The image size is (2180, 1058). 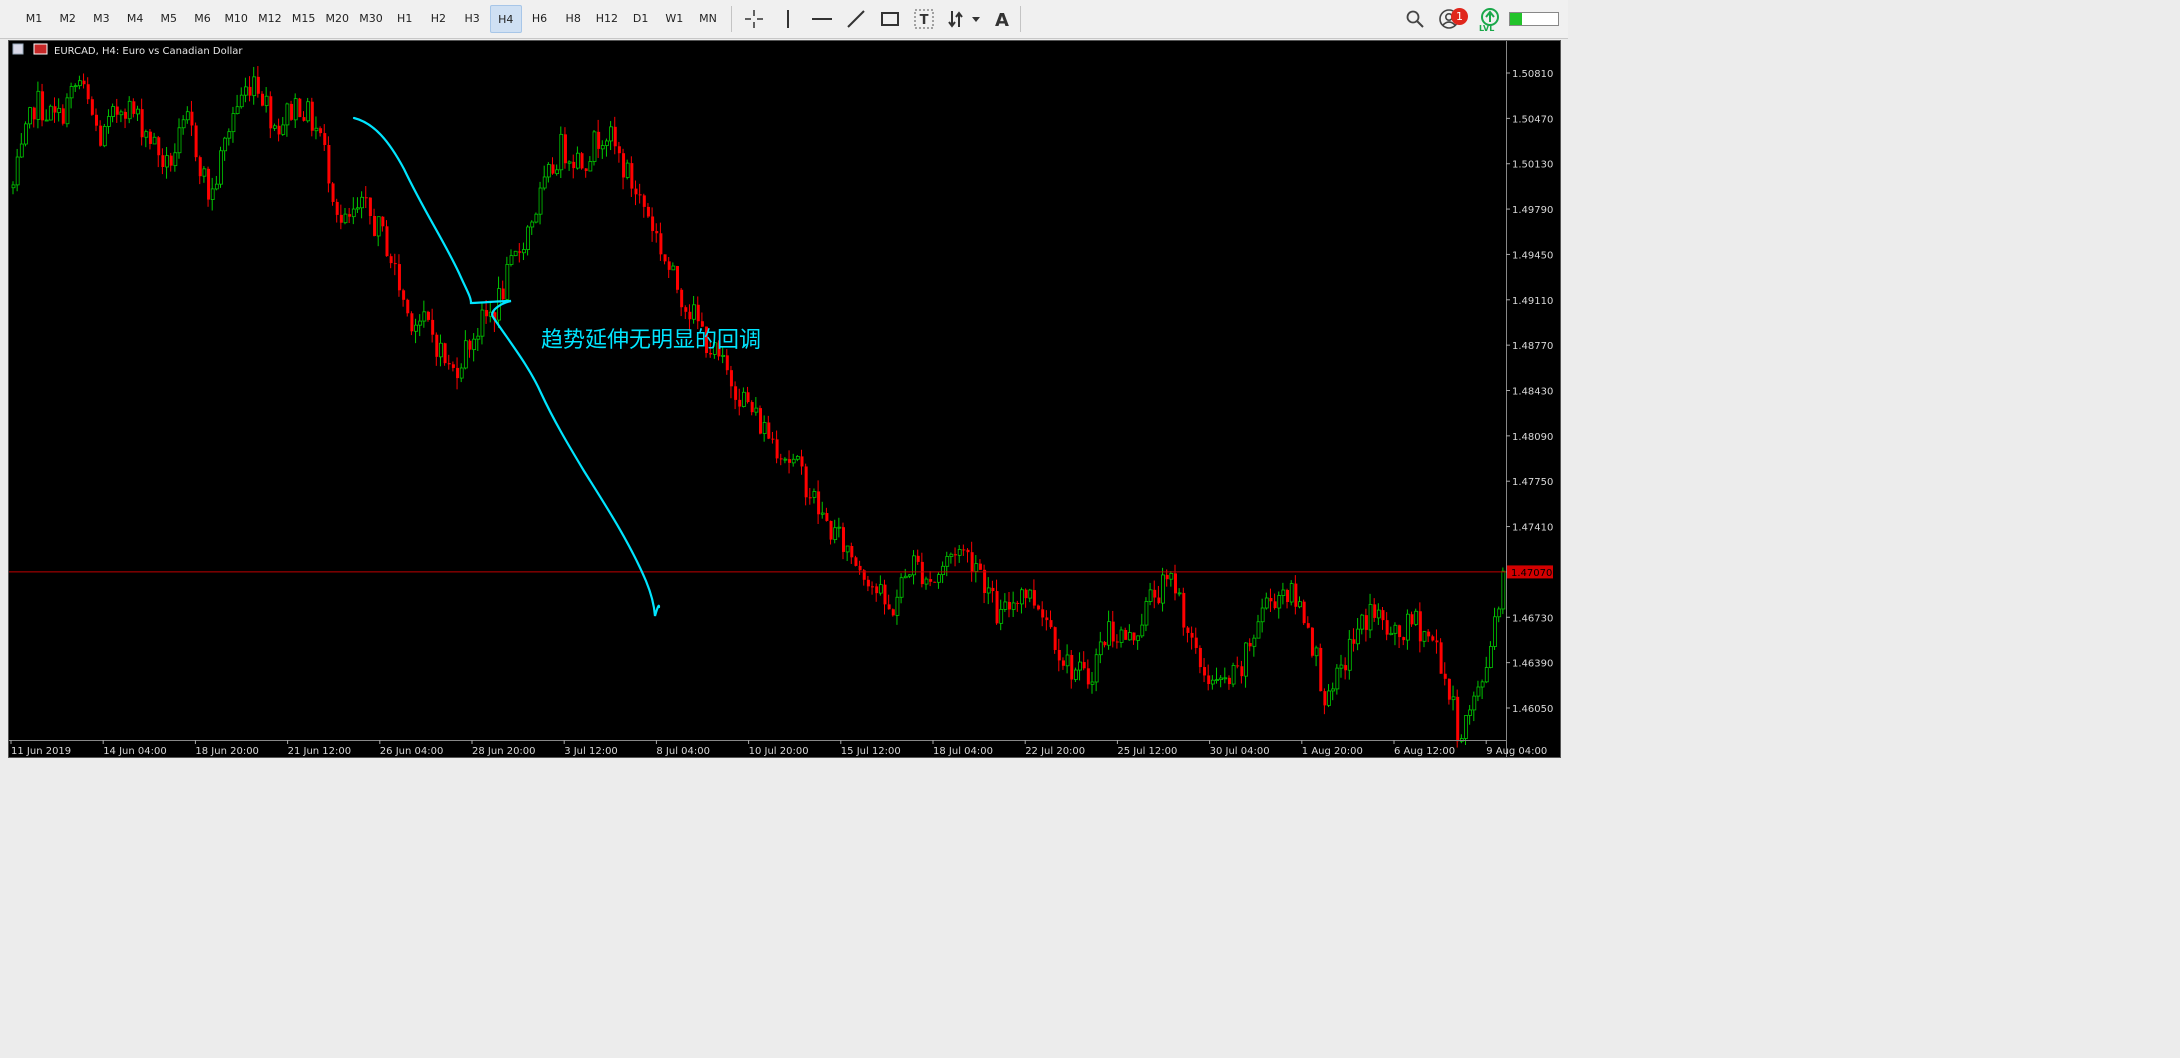 I want to click on timeframe-h3-button: H3, so click(x=472, y=18).